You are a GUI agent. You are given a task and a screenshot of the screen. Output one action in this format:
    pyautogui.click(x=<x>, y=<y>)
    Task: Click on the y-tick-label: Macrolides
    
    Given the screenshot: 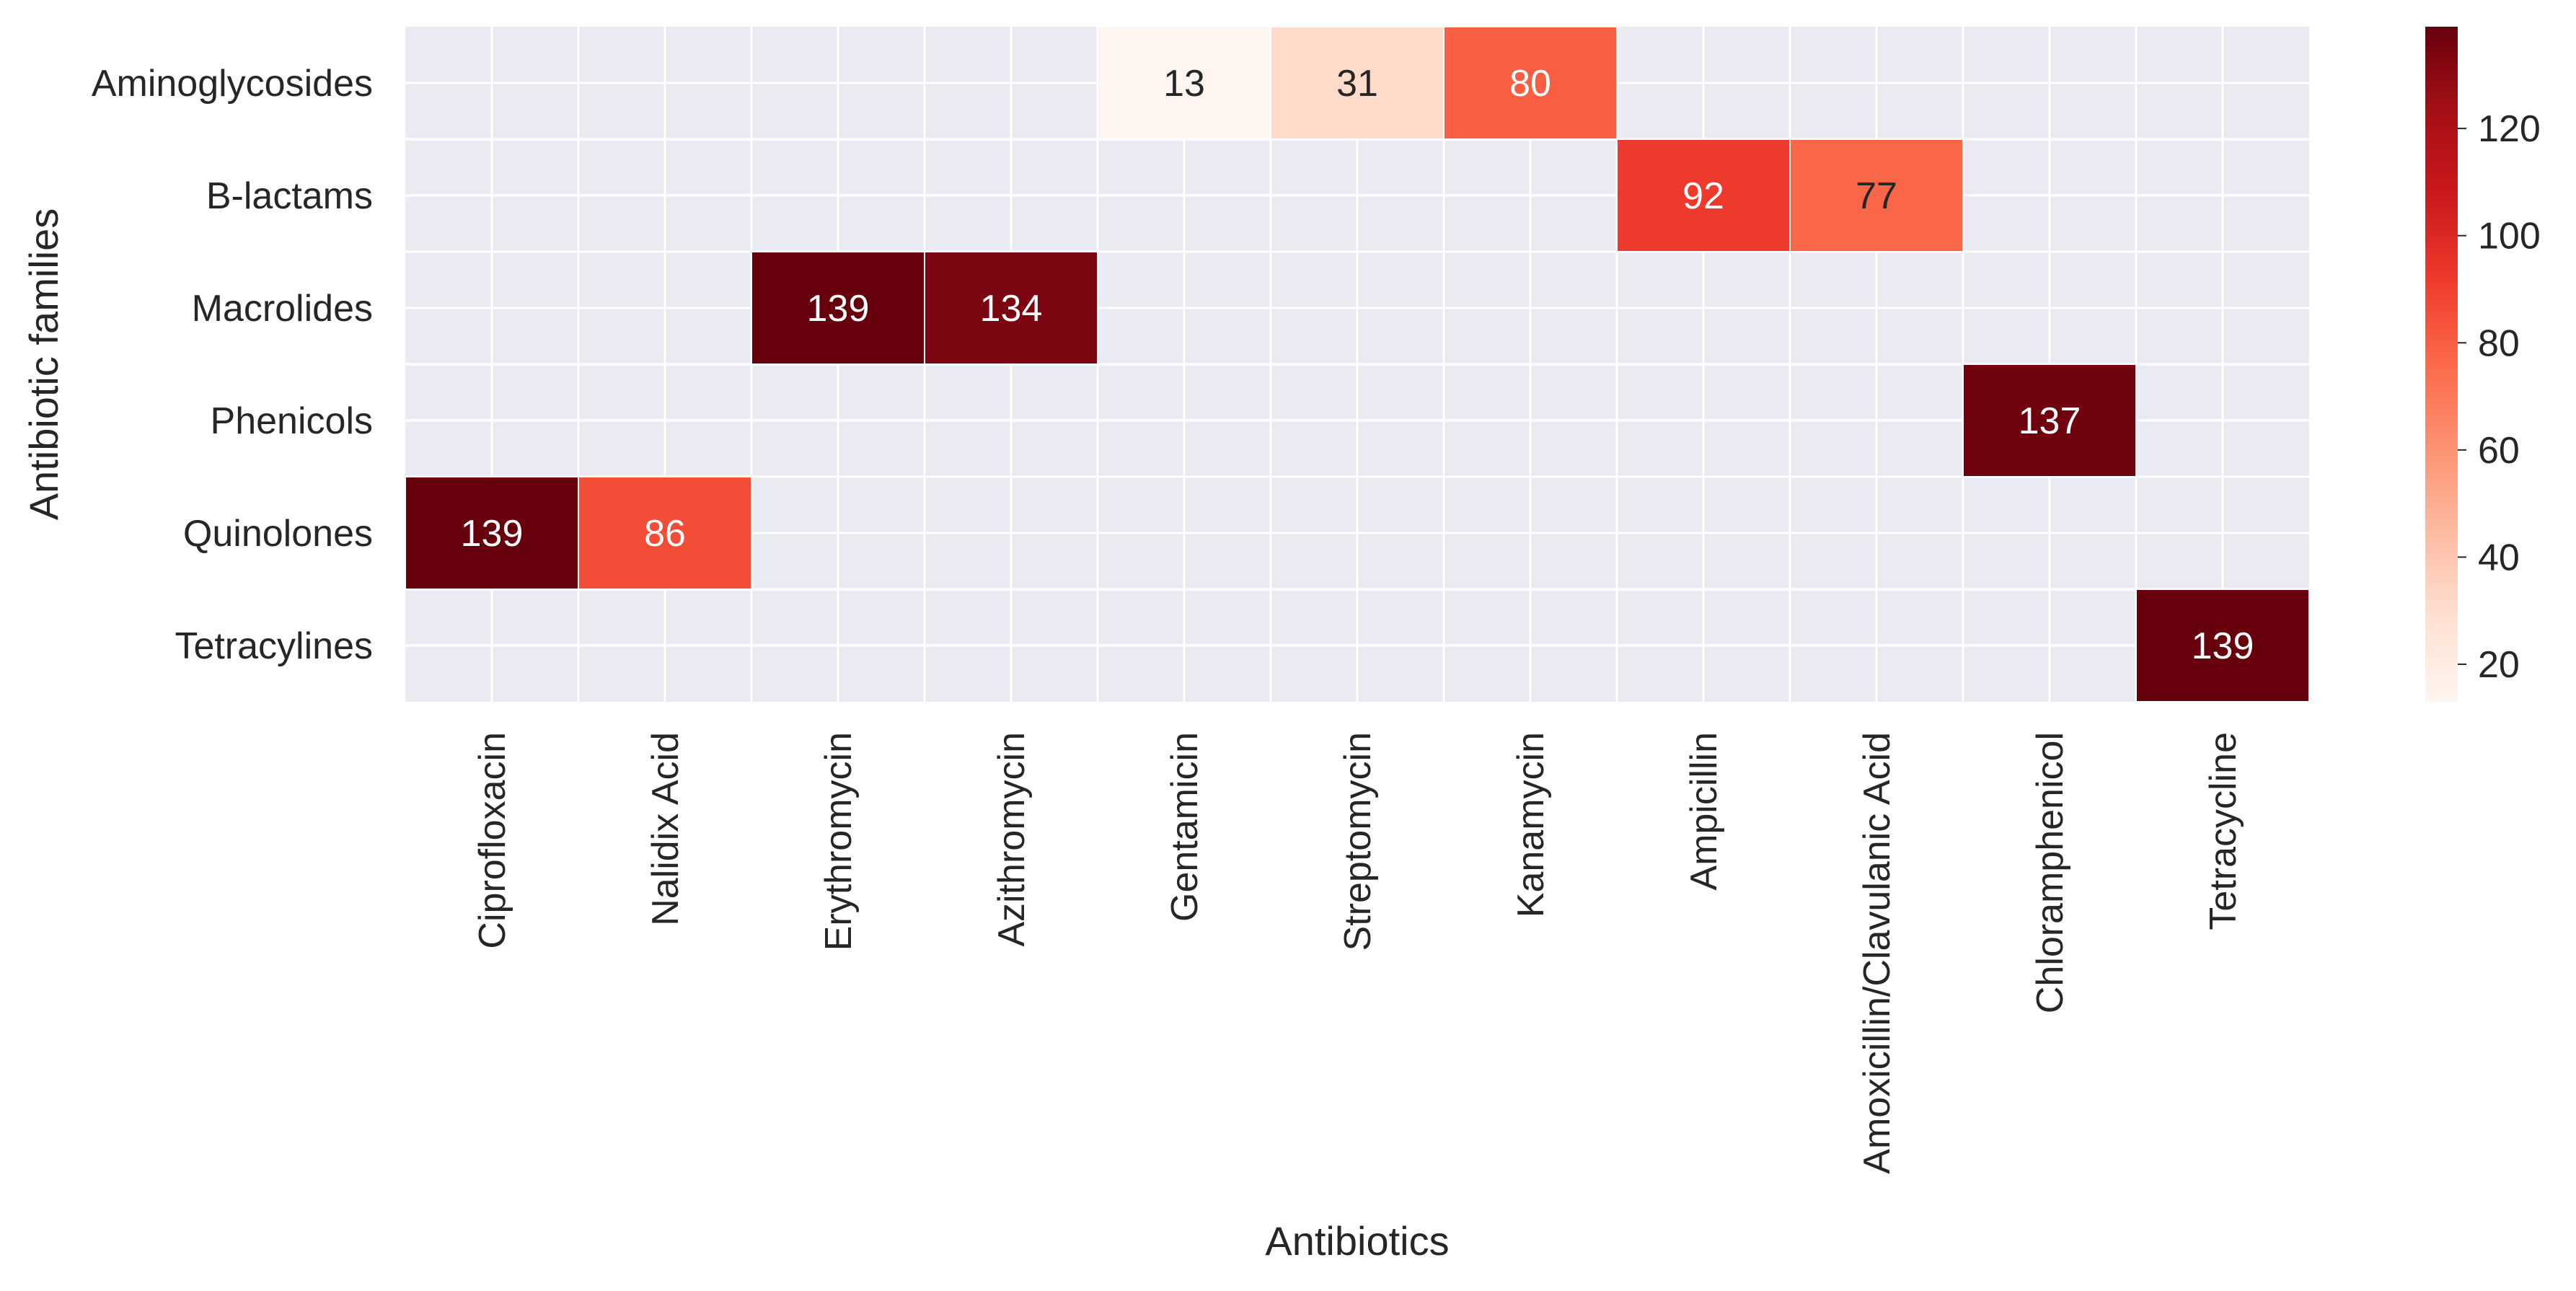 What is the action you would take?
    pyautogui.click(x=282, y=309)
    